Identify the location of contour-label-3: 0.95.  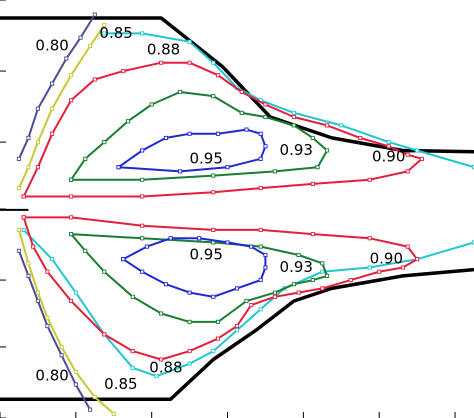
(205, 158).